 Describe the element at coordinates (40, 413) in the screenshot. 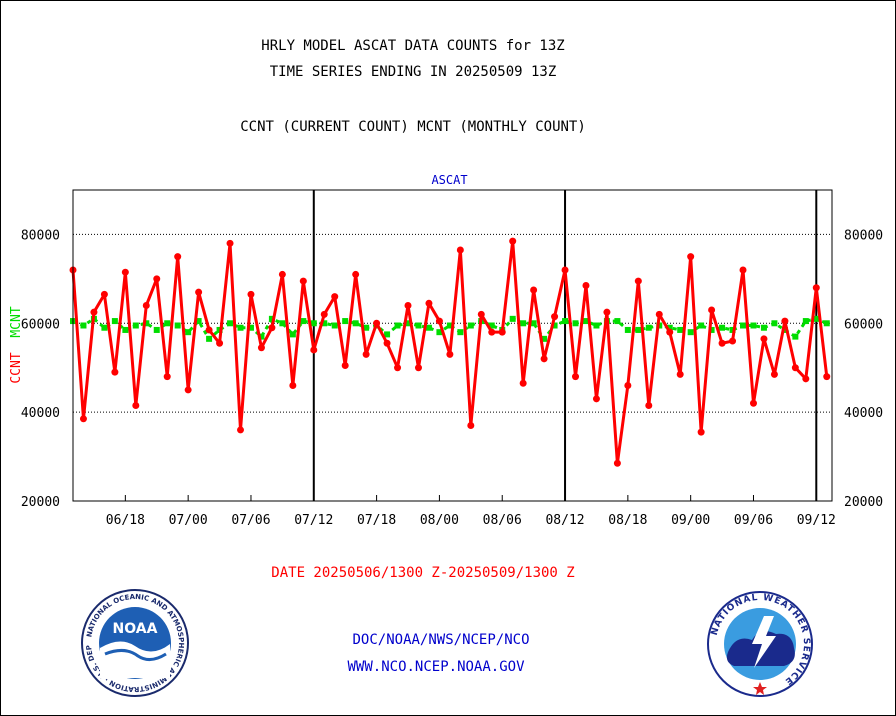

I see `y-tick-label-left: 40000` at that location.